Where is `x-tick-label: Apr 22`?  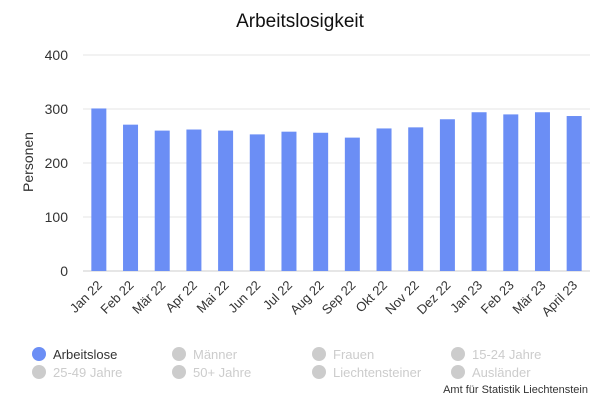 x-tick-label: Apr 22 is located at coordinates (181, 297).